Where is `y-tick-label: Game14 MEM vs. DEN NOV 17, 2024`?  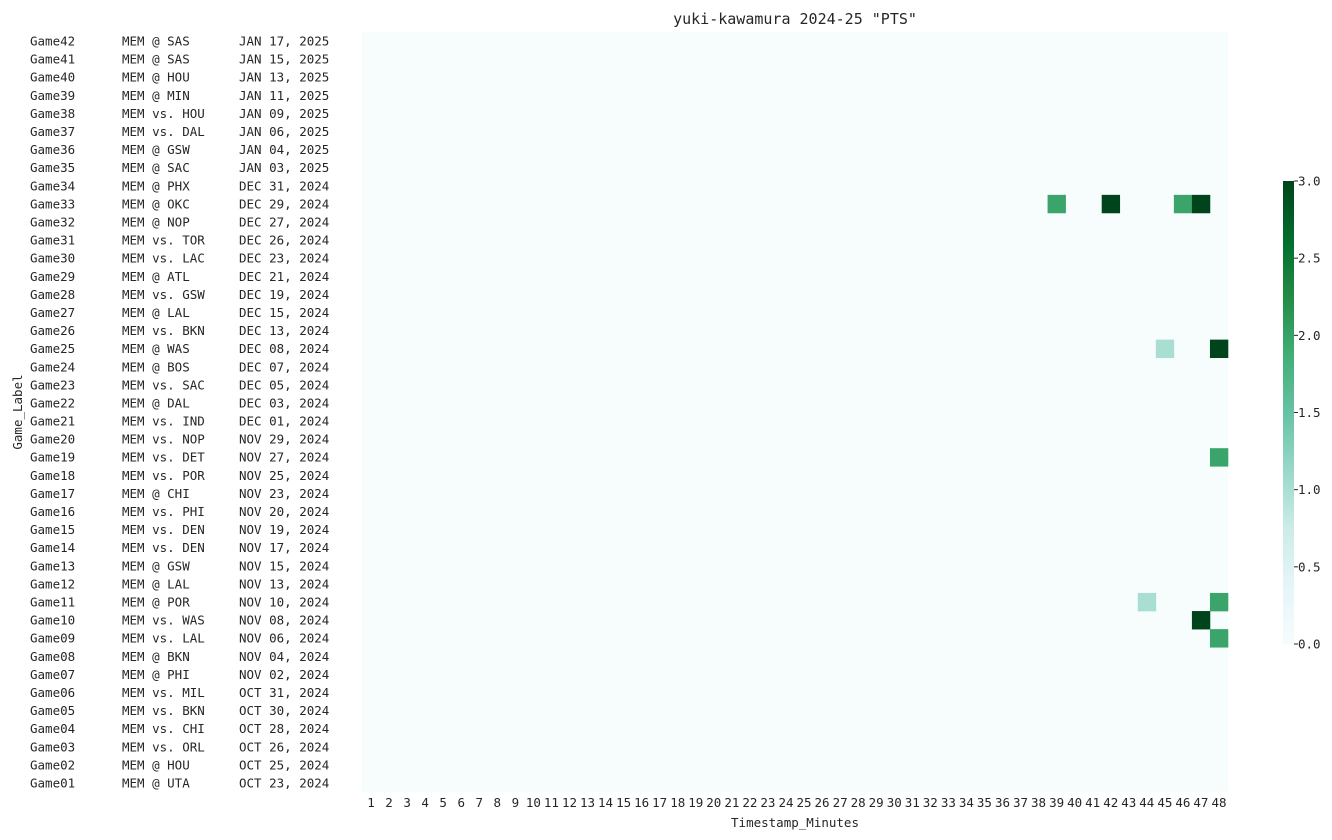 y-tick-label: Game14 MEM vs. DEN NOV 17, 2024 is located at coordinates (179, 547).